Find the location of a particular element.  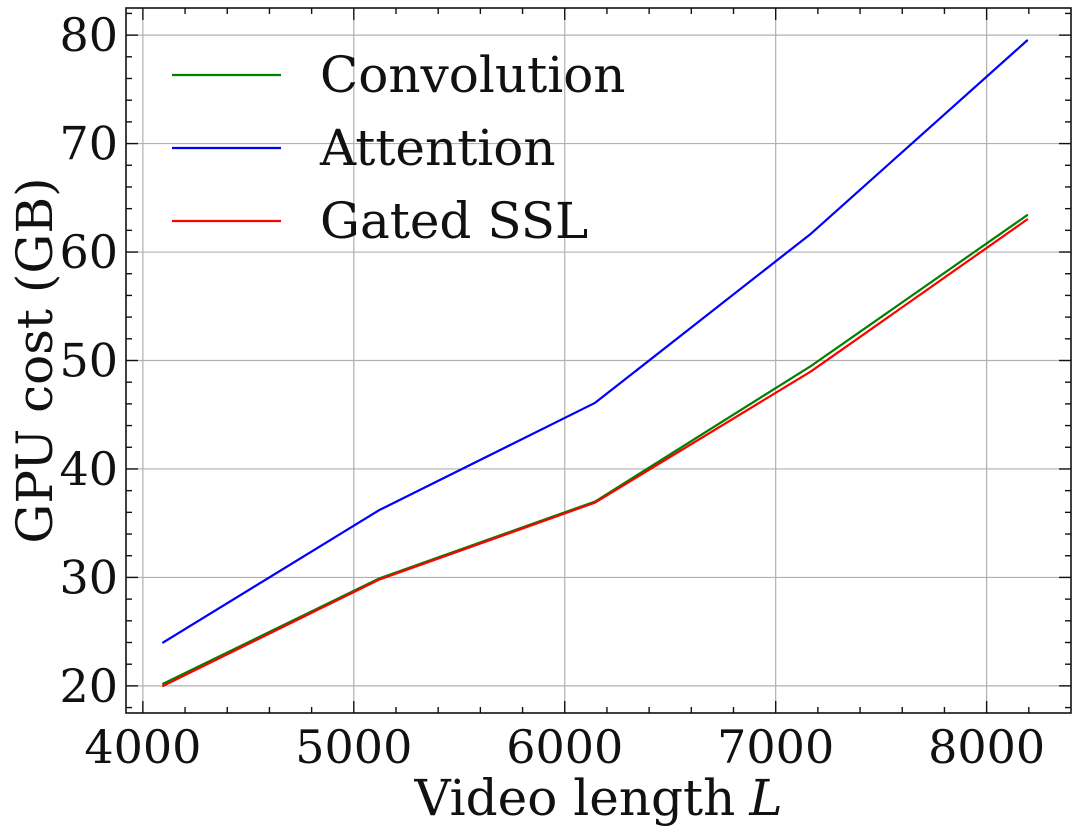

y-tick-label: 30 is located at coordinates (88, 577).